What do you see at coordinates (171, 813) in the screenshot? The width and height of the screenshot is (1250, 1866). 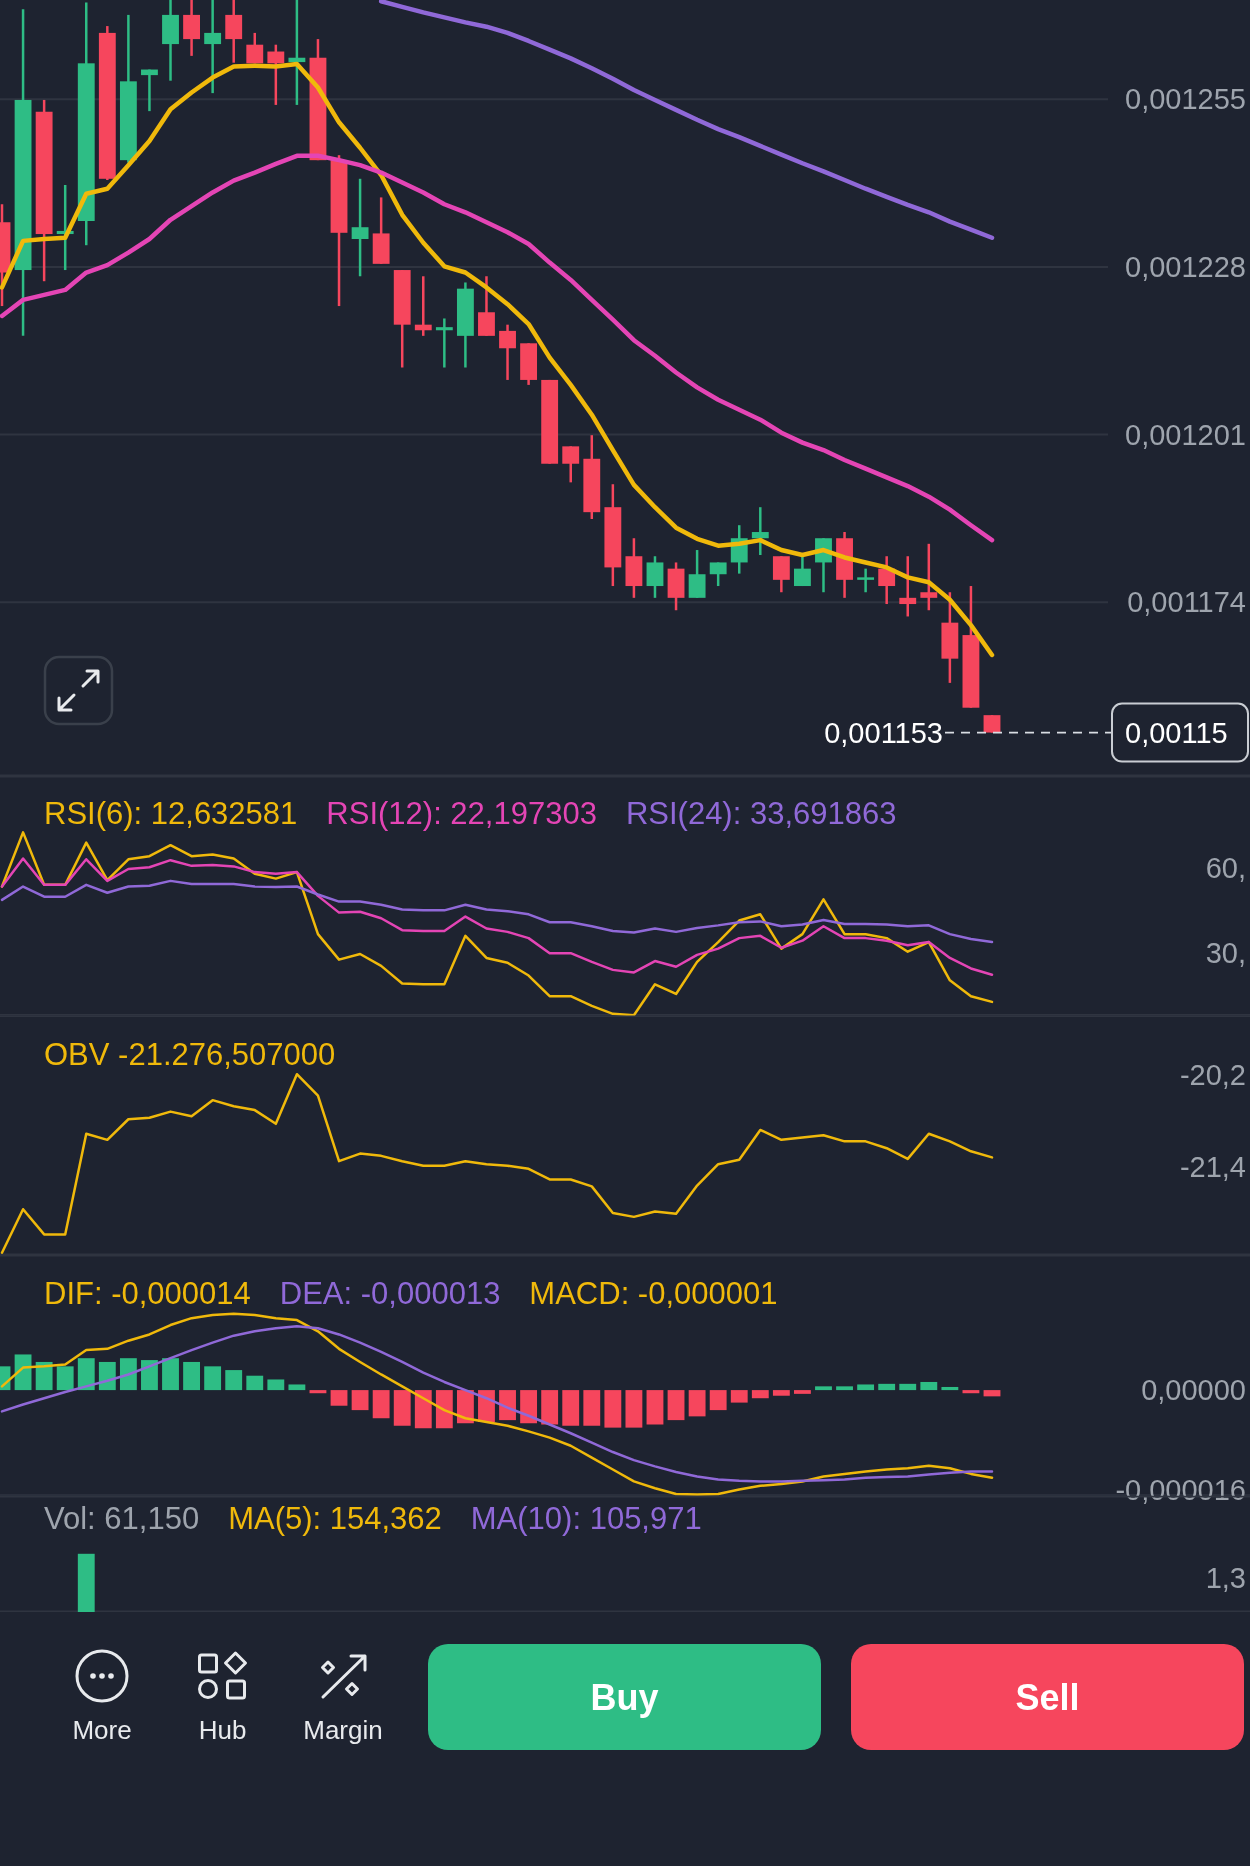 I see `series-label: RSI(6): 12,632581` at bounding box center [171, 813].